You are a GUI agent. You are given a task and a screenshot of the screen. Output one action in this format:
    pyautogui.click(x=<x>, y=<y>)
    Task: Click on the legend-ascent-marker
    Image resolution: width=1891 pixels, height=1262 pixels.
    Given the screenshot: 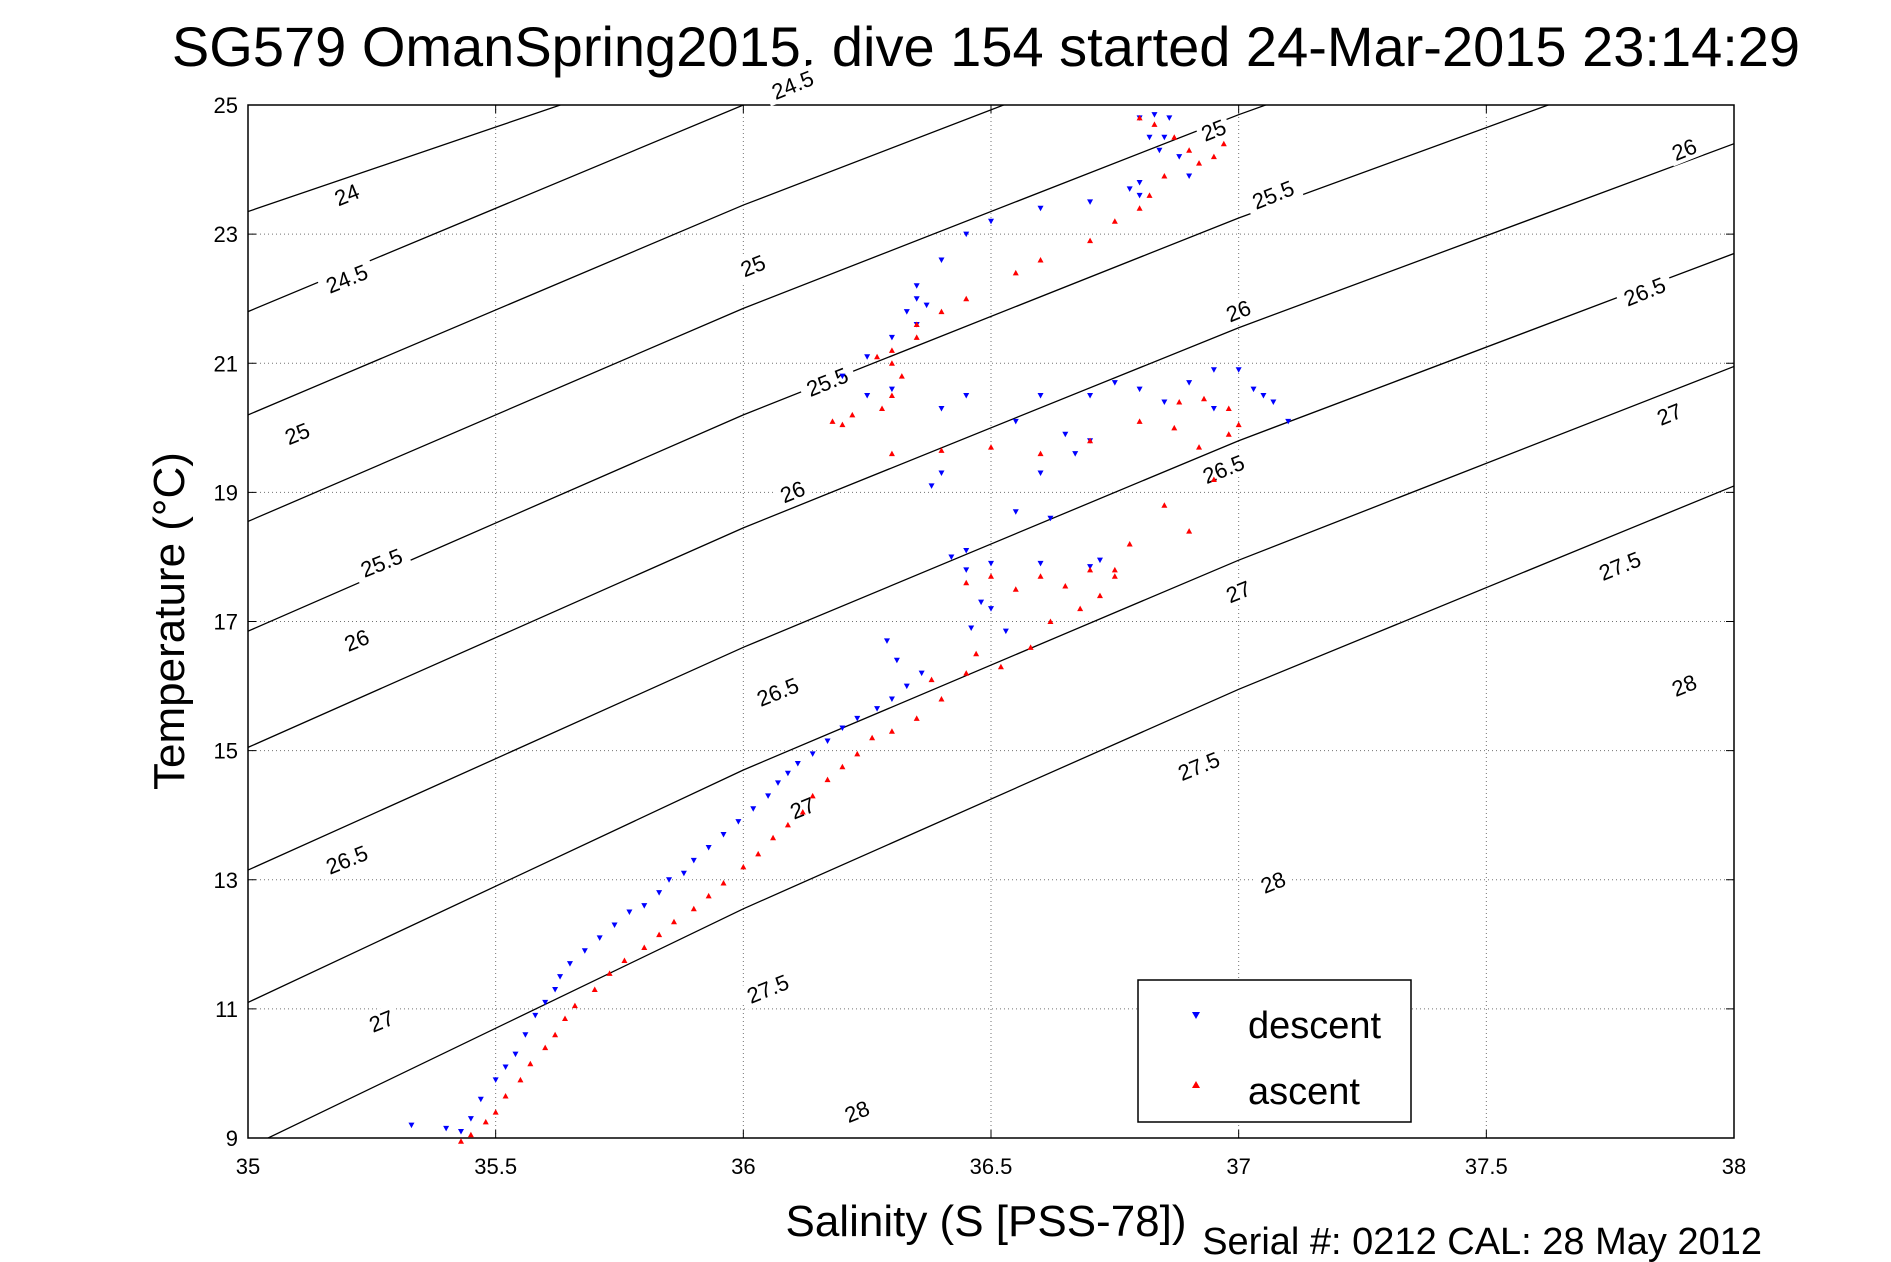 What is the action you would take?
    pyautogui.click(x=1196, y=1084)
    